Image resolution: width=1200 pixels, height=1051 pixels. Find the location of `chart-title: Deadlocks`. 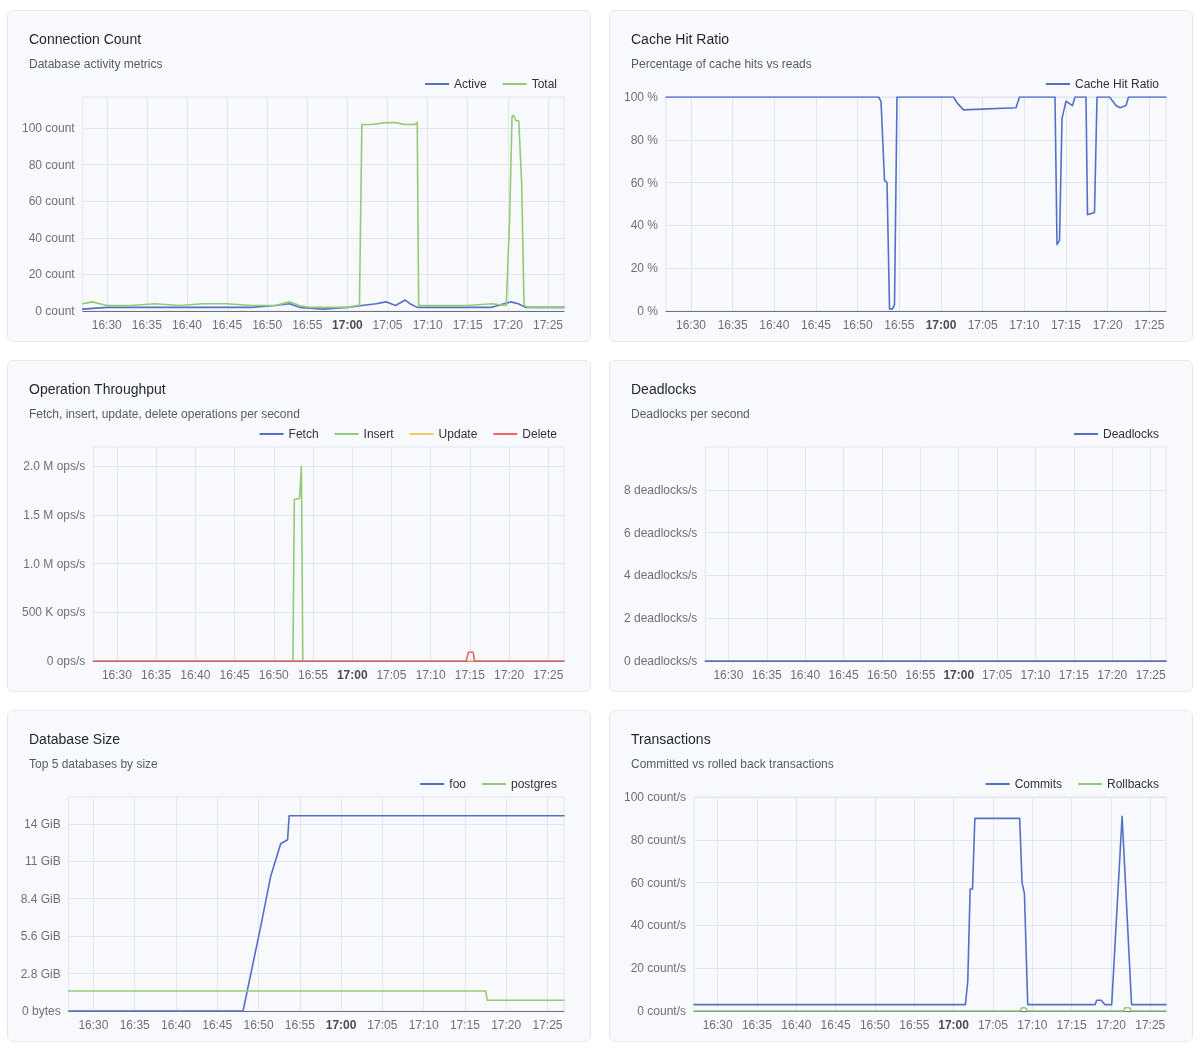

chart-title: Deadlocks is located at coordinates (664, 389).